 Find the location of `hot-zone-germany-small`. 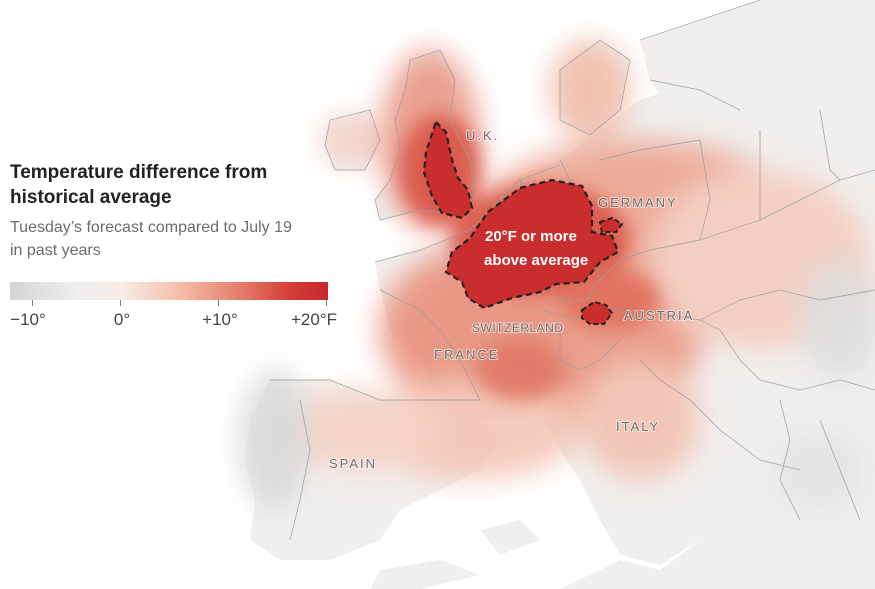

hot-zone-germany-small is located at coordinates (611, 224).